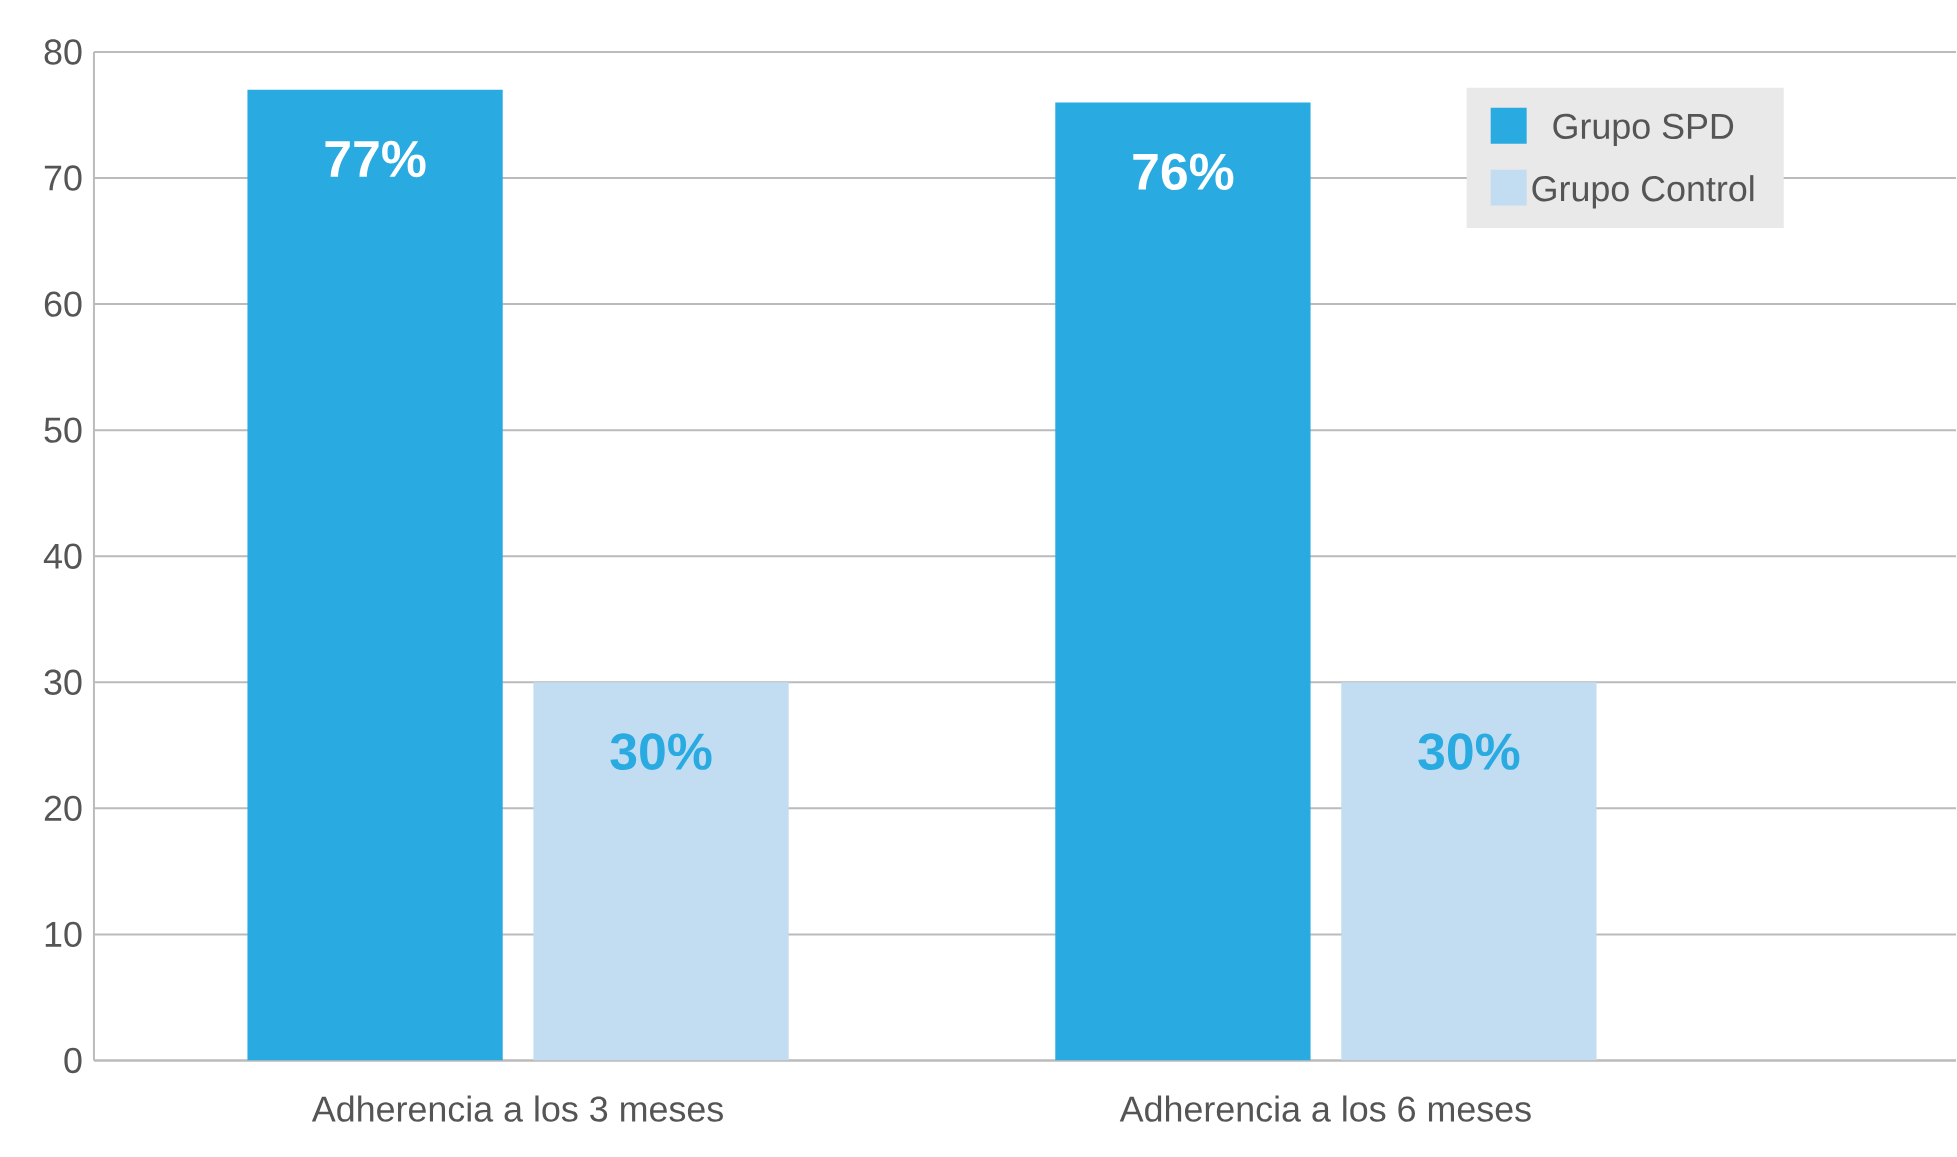 The width and height of the screenshot is (1957, 1157). Describe the element at coordinates (62, 556) in the screenshot. I see `y-tick-label: 40` at that location.